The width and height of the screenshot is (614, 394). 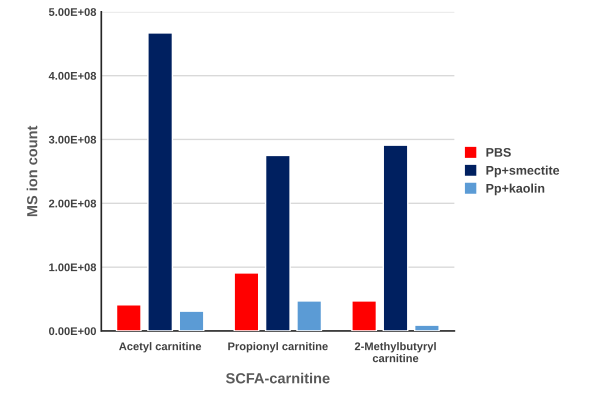 I want to click on y-axis-title: MS ion count, so click(x=32, y=171).